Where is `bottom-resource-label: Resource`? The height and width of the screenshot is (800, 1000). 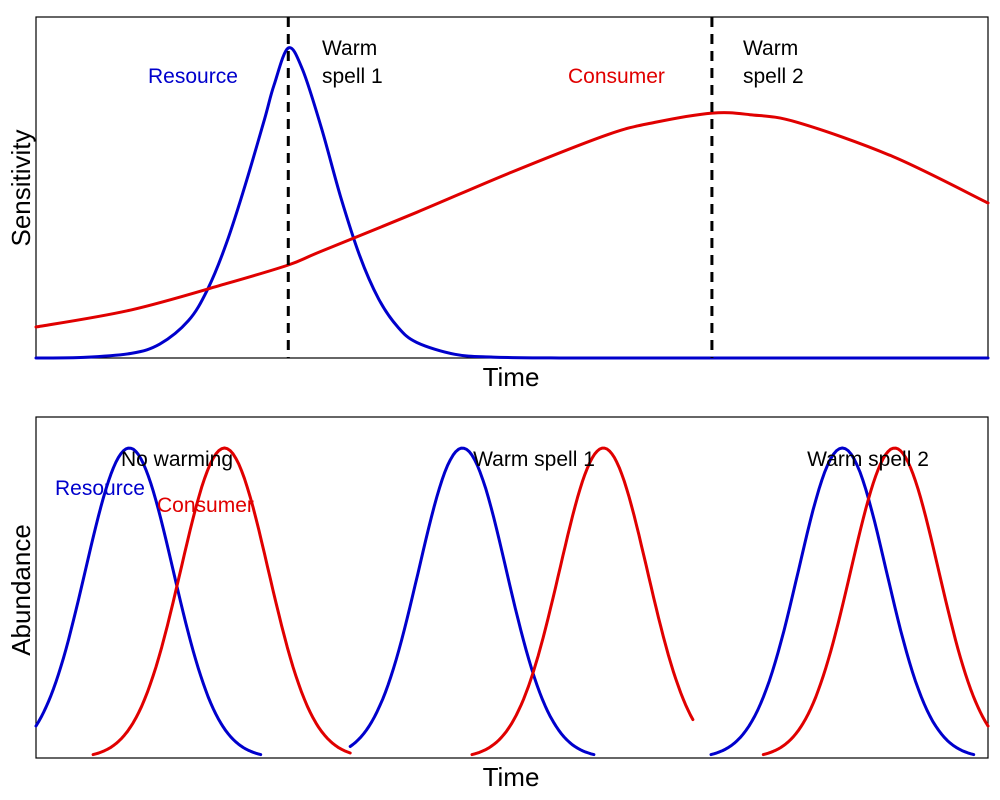
bottom-resource-label: Resource is located at coordinates (100, 488).